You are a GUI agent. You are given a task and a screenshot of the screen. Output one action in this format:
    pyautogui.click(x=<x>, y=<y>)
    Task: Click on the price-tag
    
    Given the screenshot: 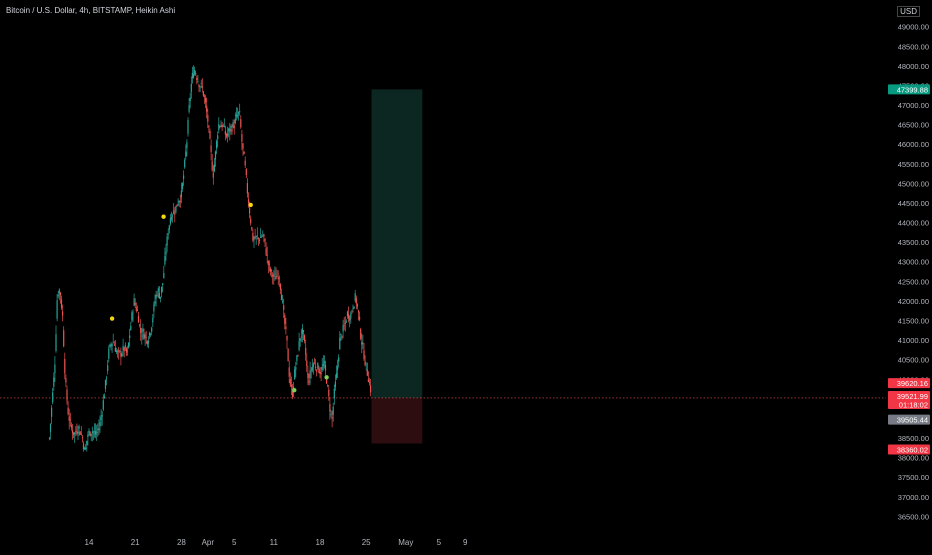 What is the action you would take?
    pyautogui.click(x=909, y=419)
    